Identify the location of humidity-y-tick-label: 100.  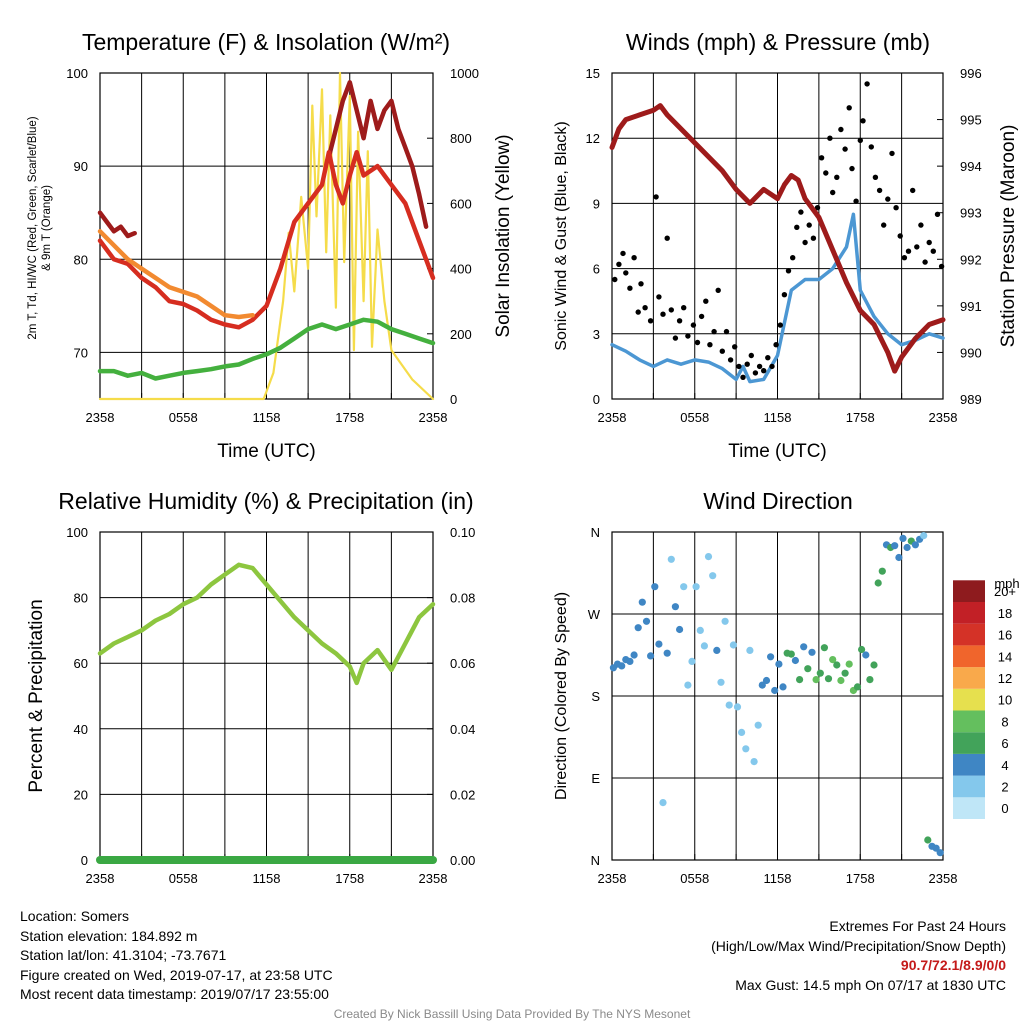
(77, 532).